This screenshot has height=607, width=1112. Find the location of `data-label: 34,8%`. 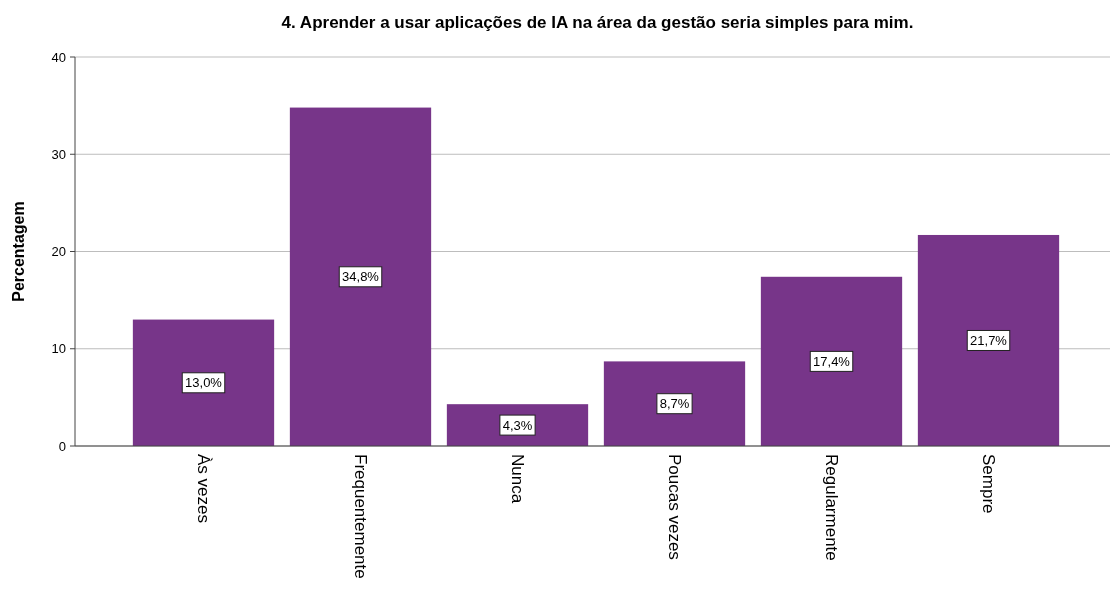

data-label: 34,8% is located at coordinates (361, 277).